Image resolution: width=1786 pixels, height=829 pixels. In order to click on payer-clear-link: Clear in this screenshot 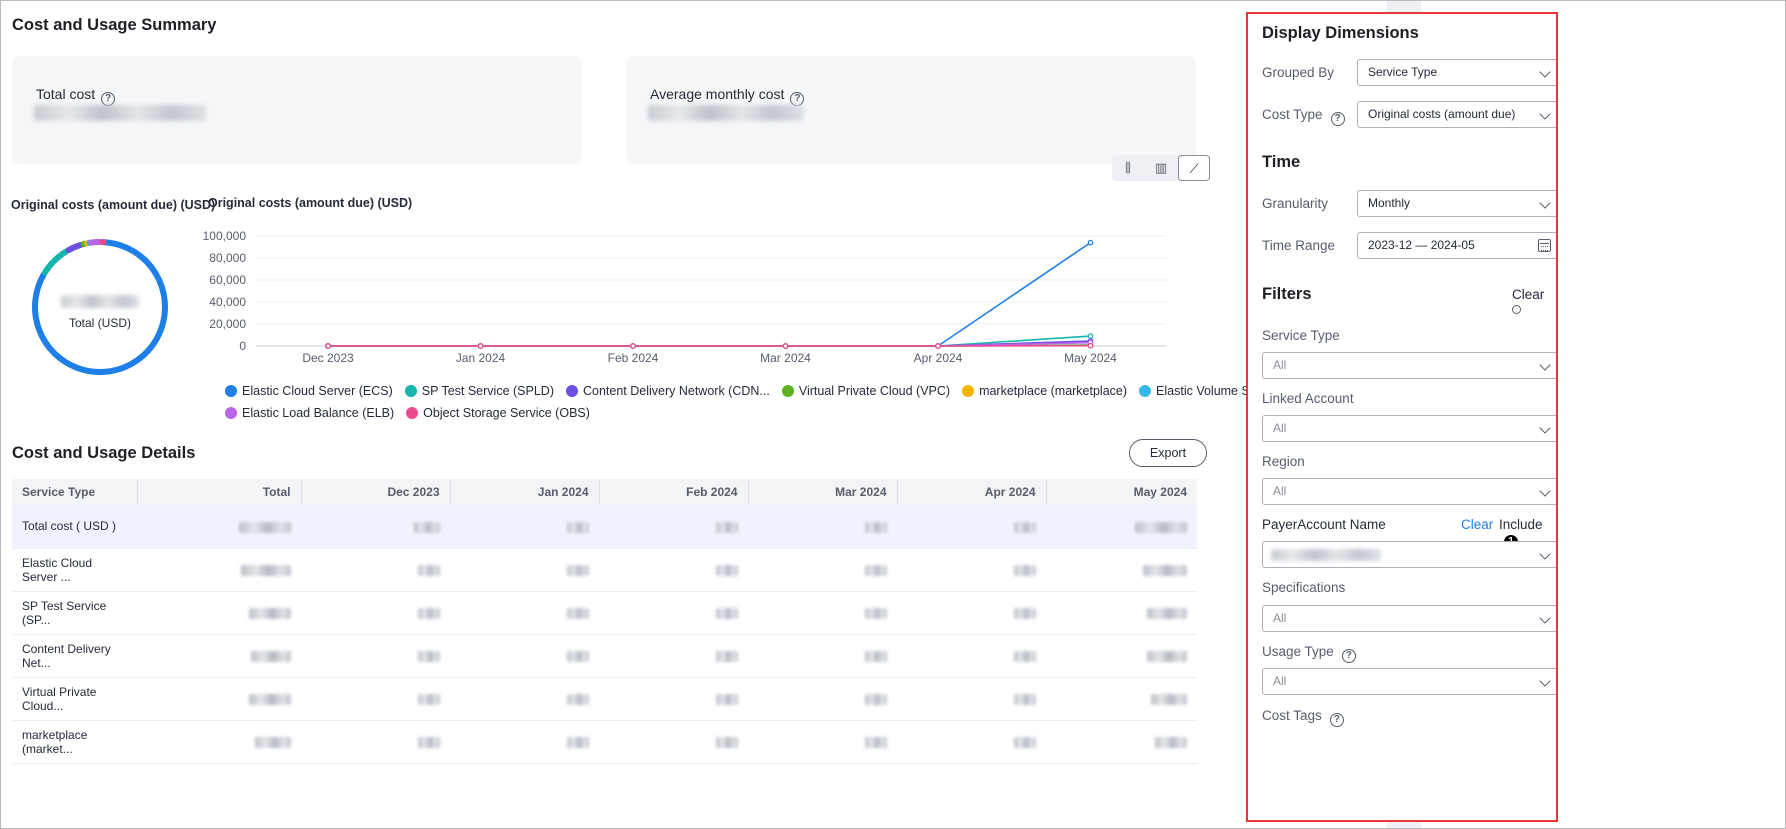, I will do `click(1477, 524)`.